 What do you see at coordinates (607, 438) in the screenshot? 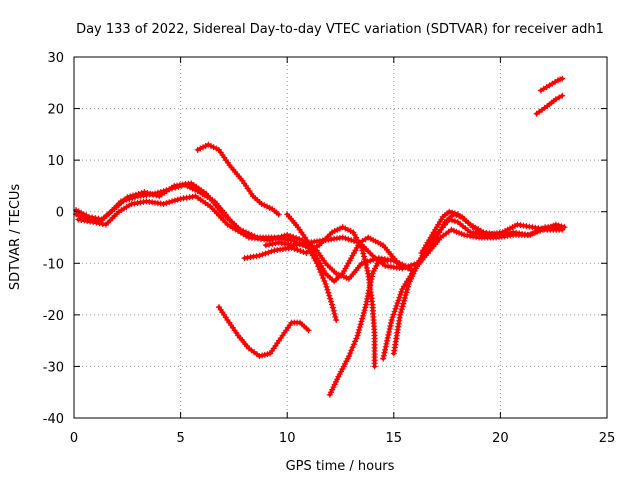
I see `x-tick-label: 25` at bounding box center [607, 438].